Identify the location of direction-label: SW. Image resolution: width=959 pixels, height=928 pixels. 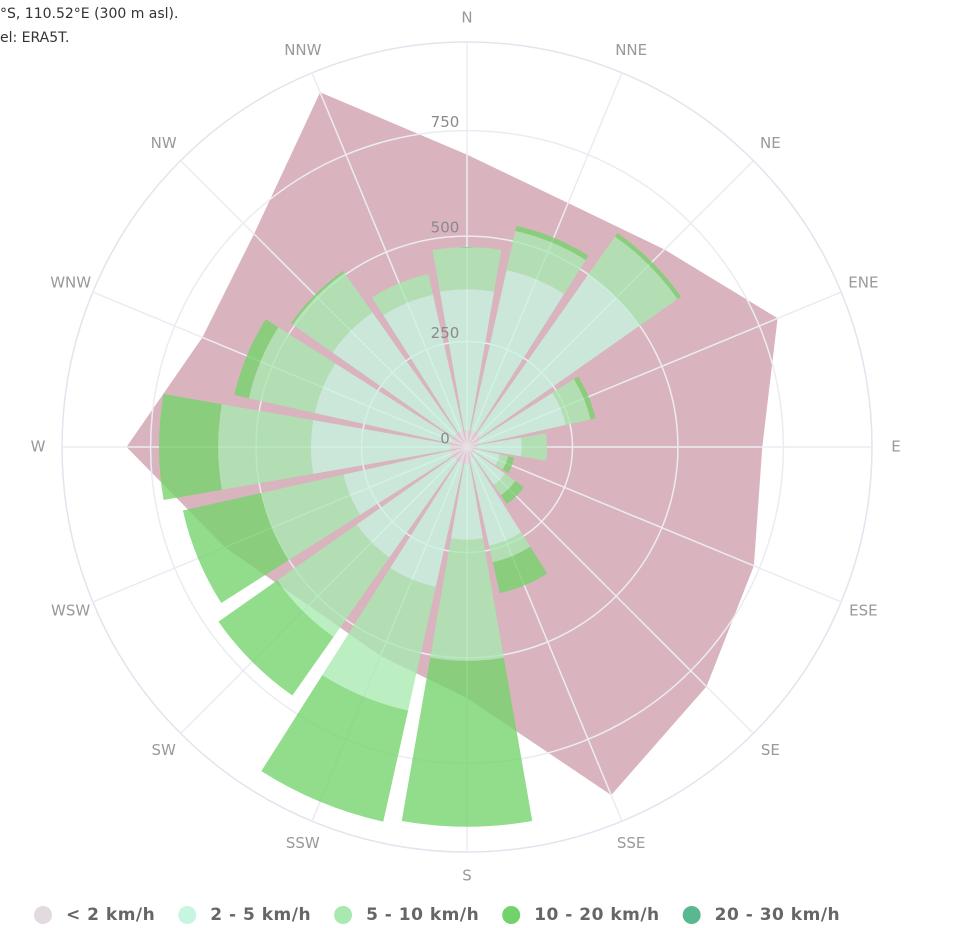
(163, 750).